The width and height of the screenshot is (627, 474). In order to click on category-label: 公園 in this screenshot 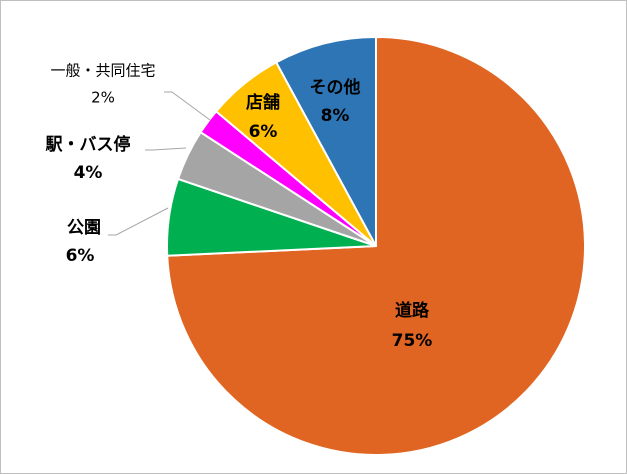, I will do `click(84, 228)`.